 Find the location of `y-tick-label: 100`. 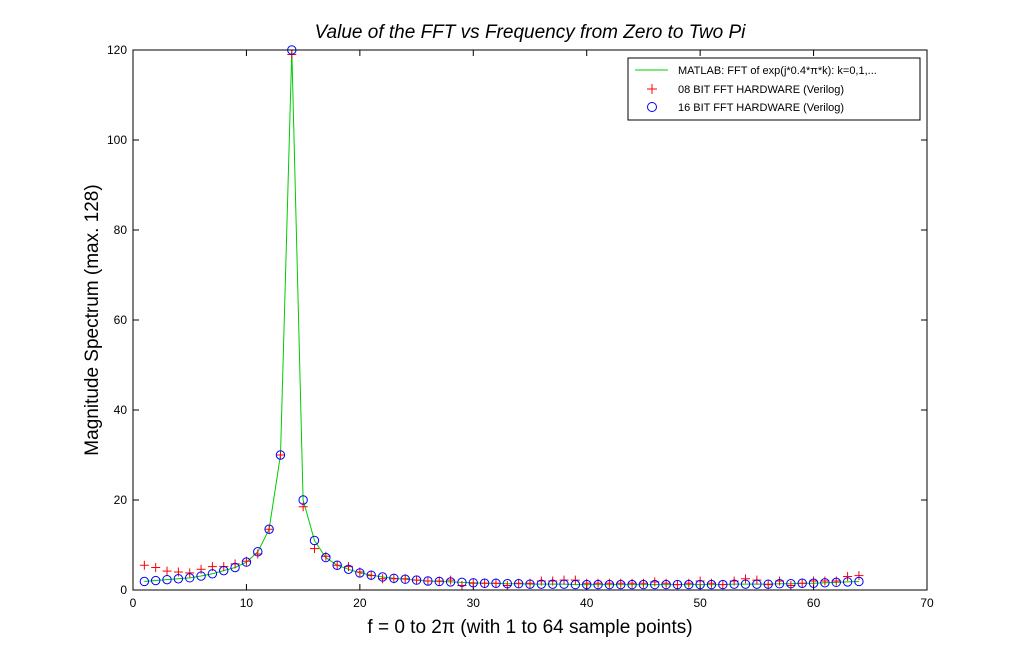

y-tick-label: 100 is located at coordinates (117, 140).